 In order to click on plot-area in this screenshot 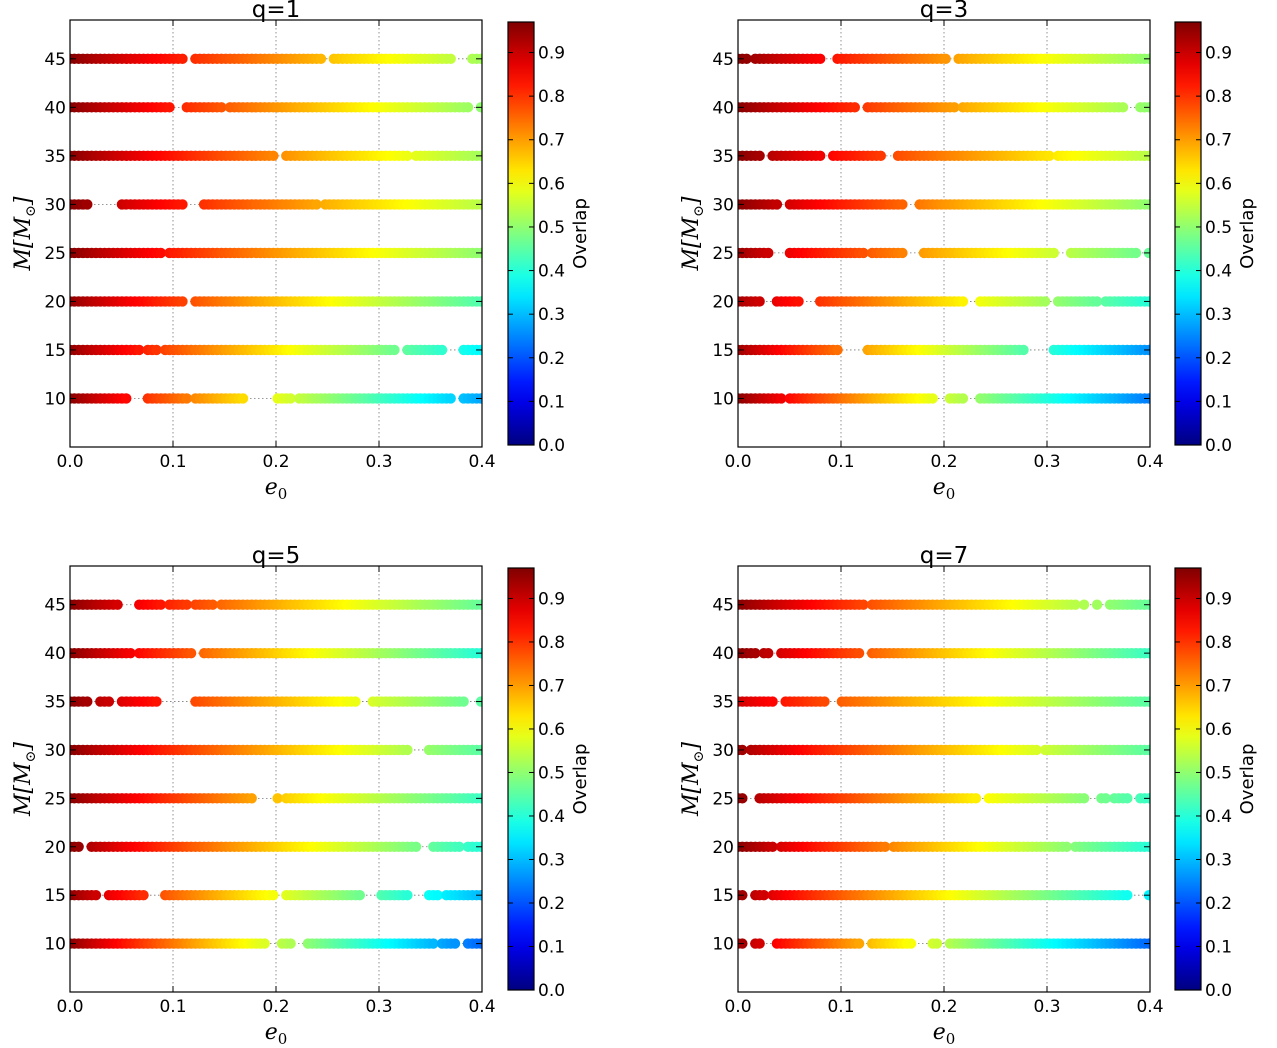, I will do `click(276, 233)`.